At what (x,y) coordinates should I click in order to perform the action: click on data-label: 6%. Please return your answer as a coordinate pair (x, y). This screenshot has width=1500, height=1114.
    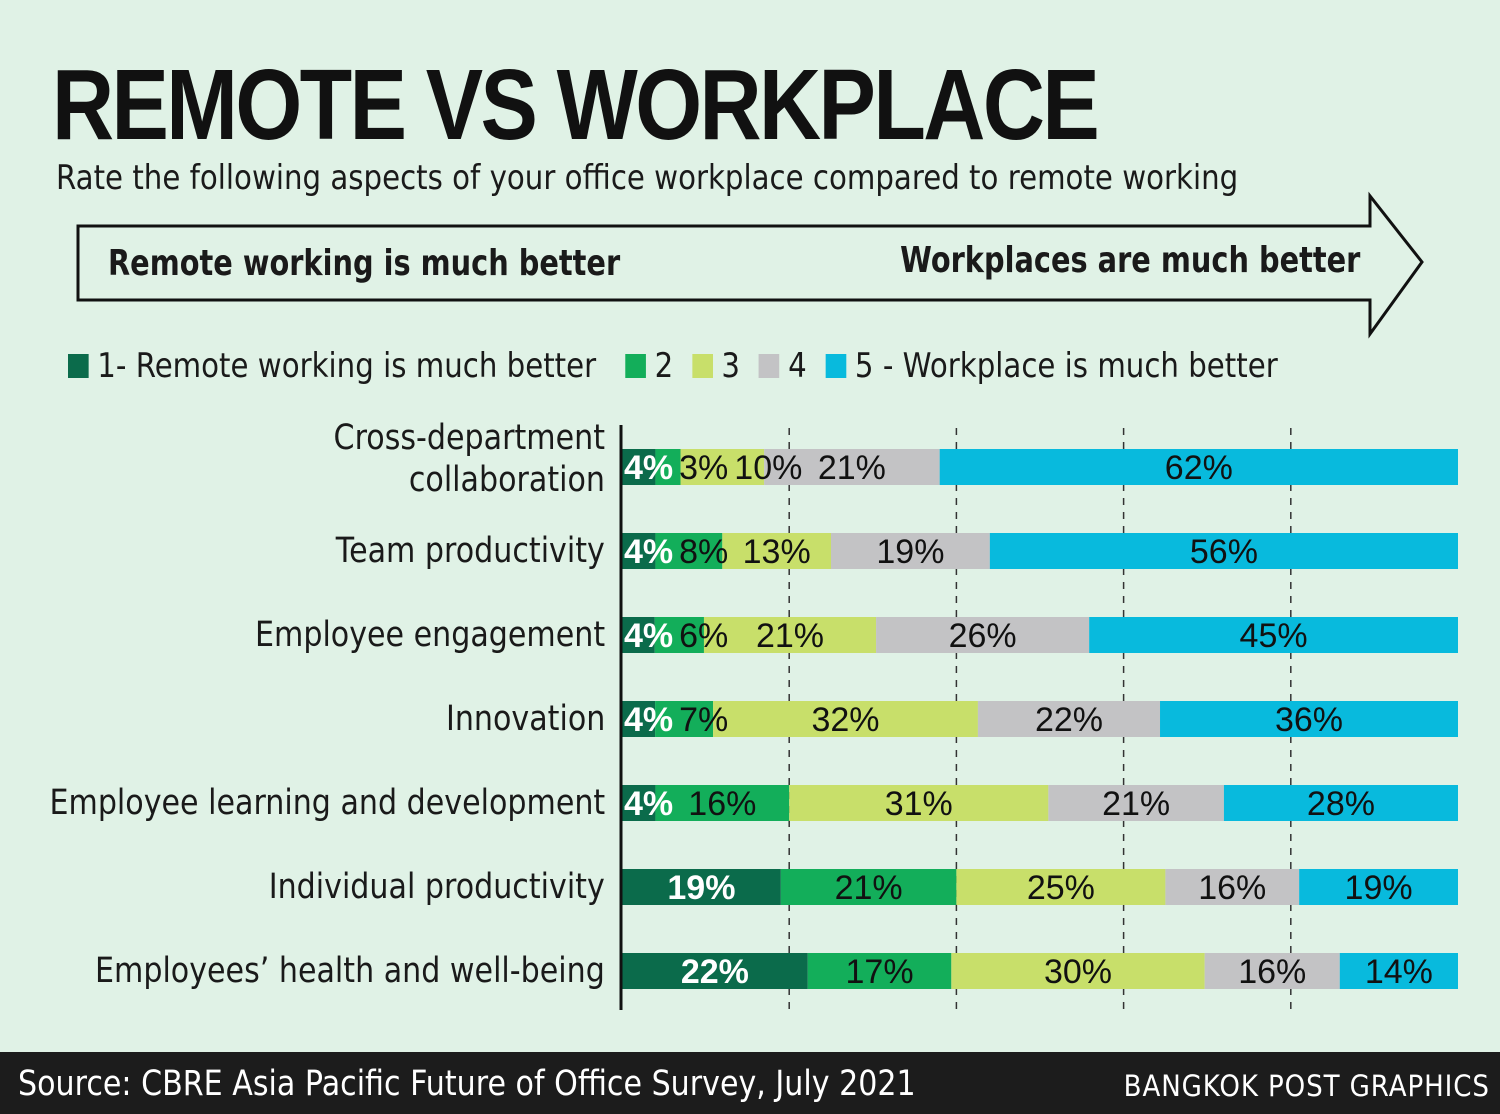
    Looking at the image, I should click on (703, 636).